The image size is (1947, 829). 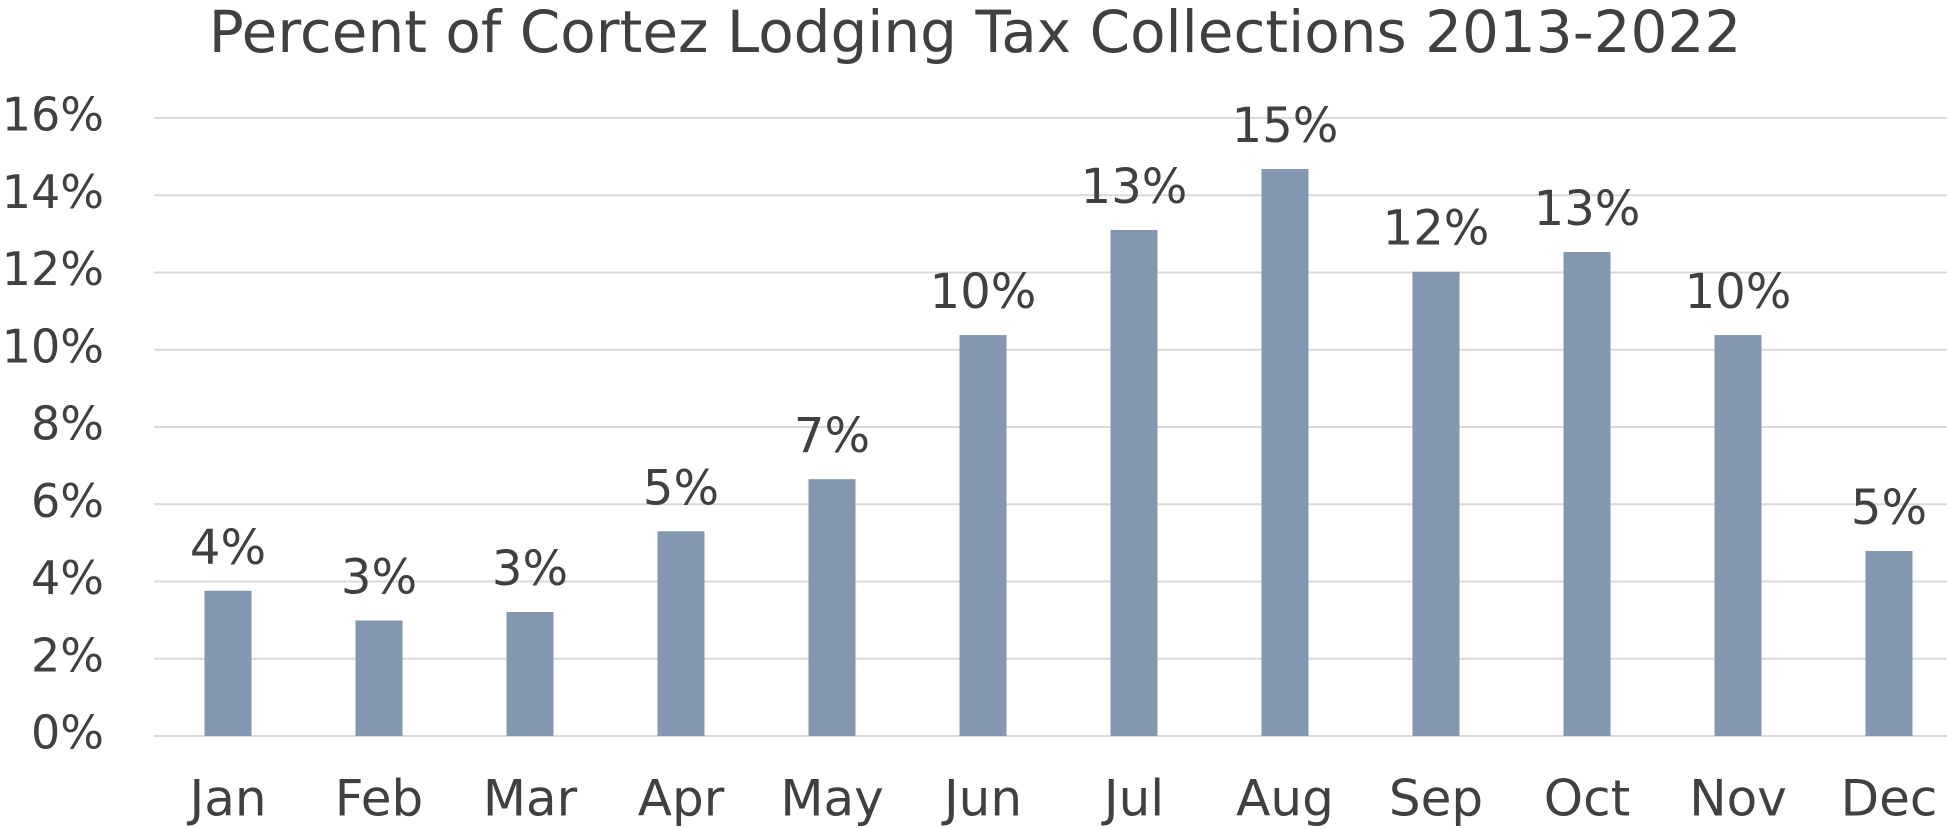 I want to click on x-tick-label: Sep, so click(x=1436, y=799).